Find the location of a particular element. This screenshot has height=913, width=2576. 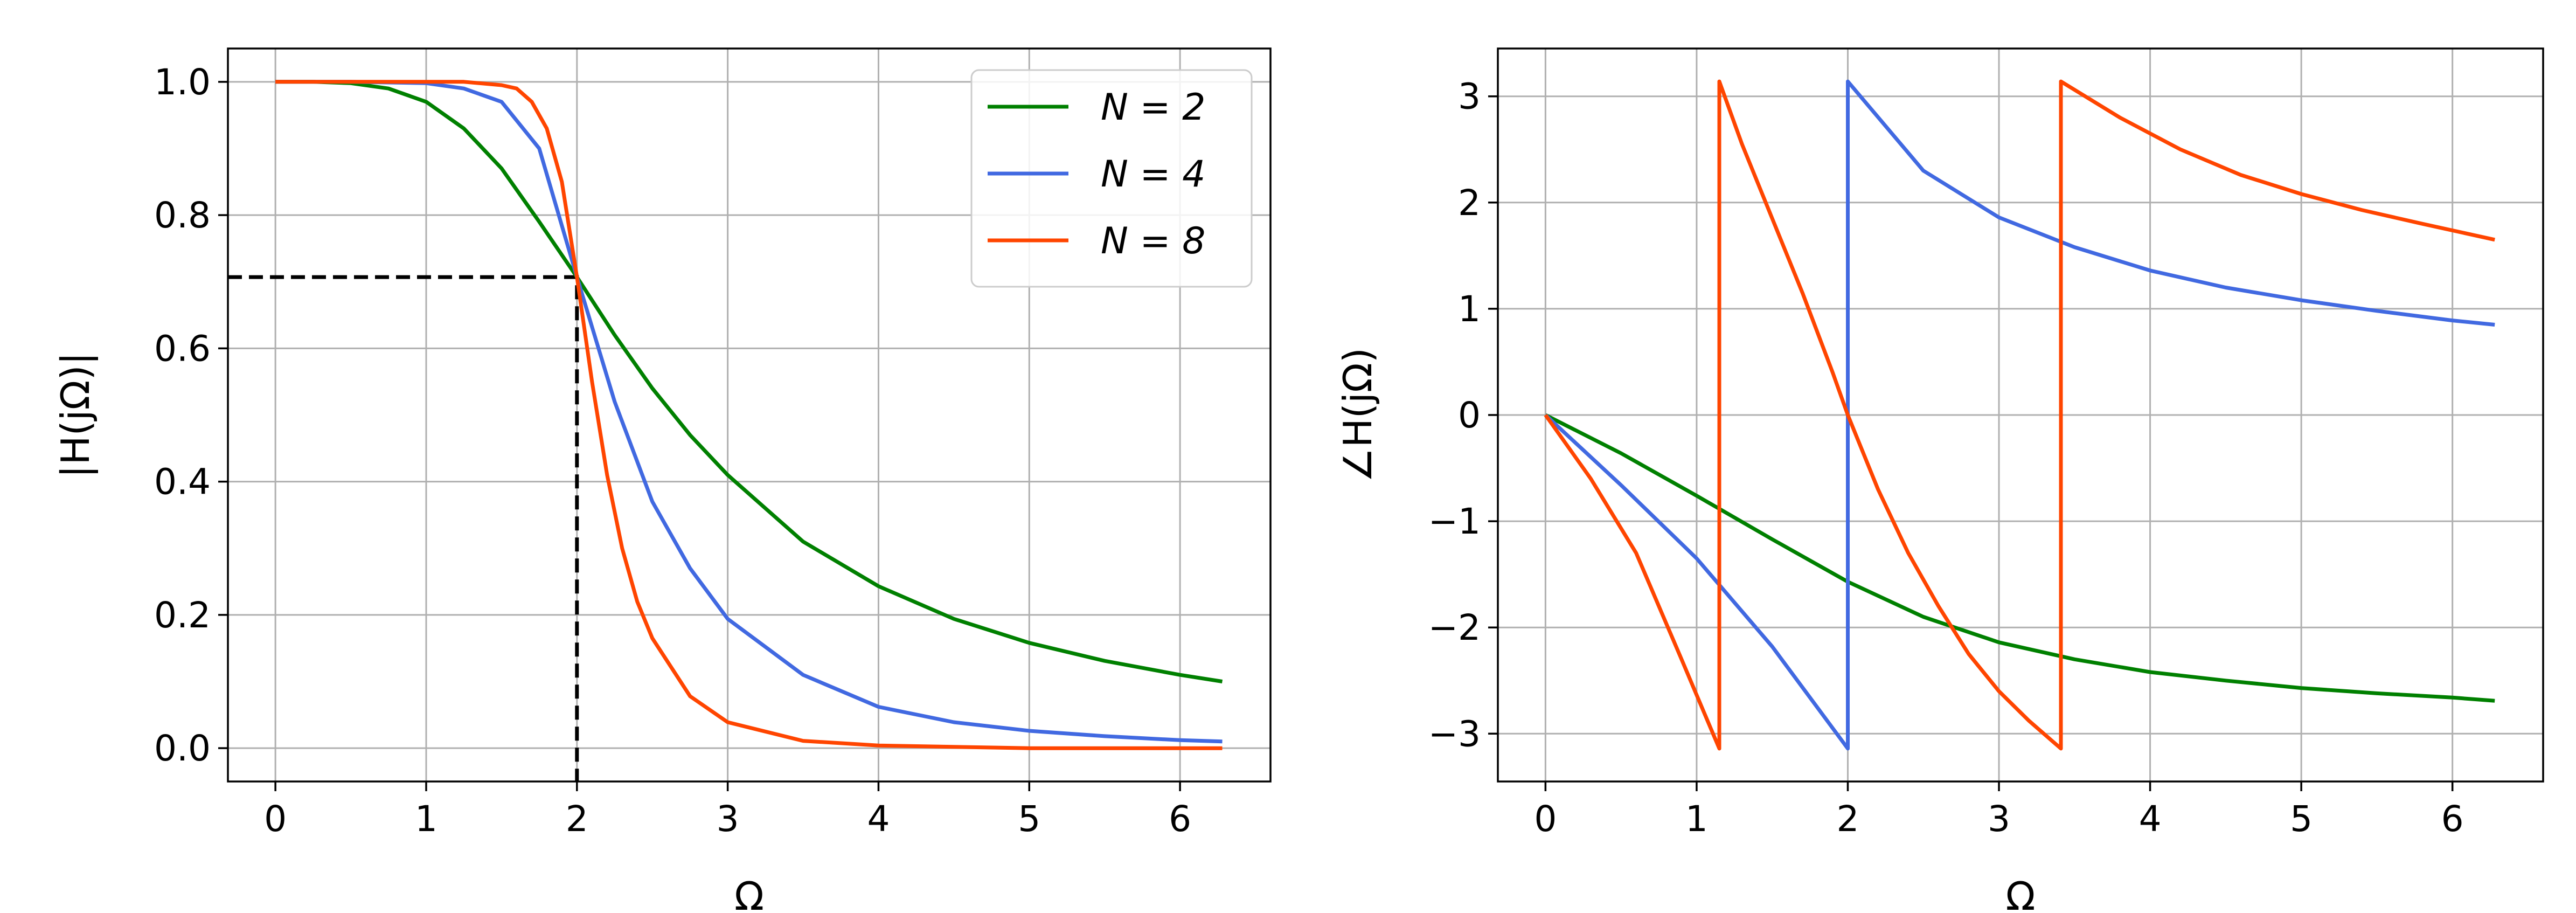

magnitude-xtick-label-3: 3 is located at coordinates (728, 819).